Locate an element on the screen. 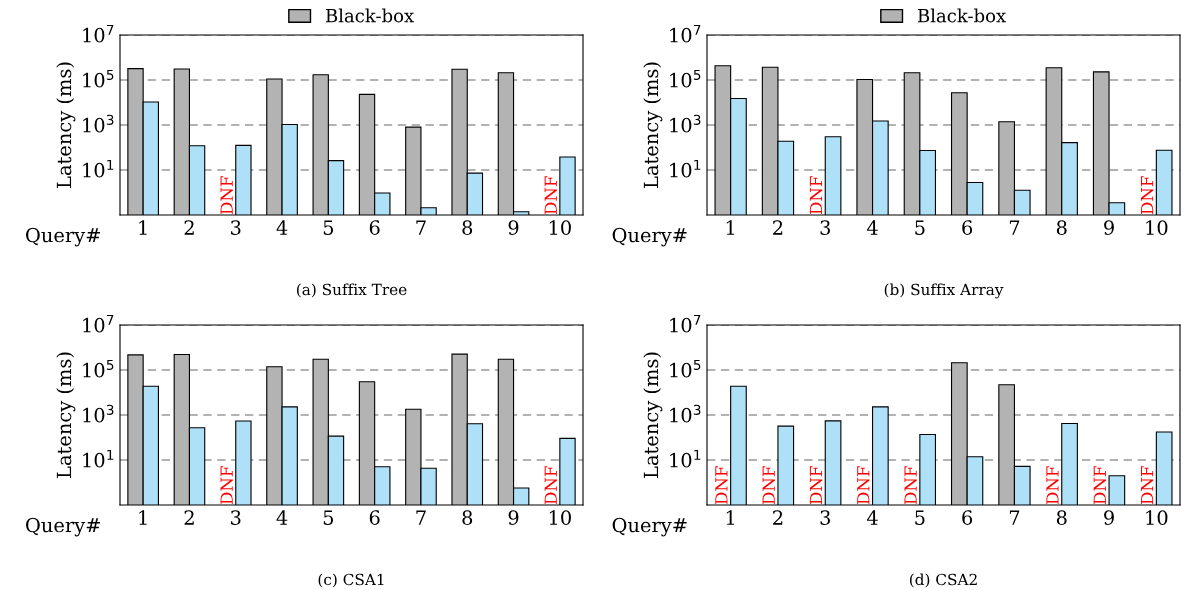 Image resolution: width=1190 pixels, height=590 pixels. text: (a) Suffix Tree is located at coordinates (351, 290).